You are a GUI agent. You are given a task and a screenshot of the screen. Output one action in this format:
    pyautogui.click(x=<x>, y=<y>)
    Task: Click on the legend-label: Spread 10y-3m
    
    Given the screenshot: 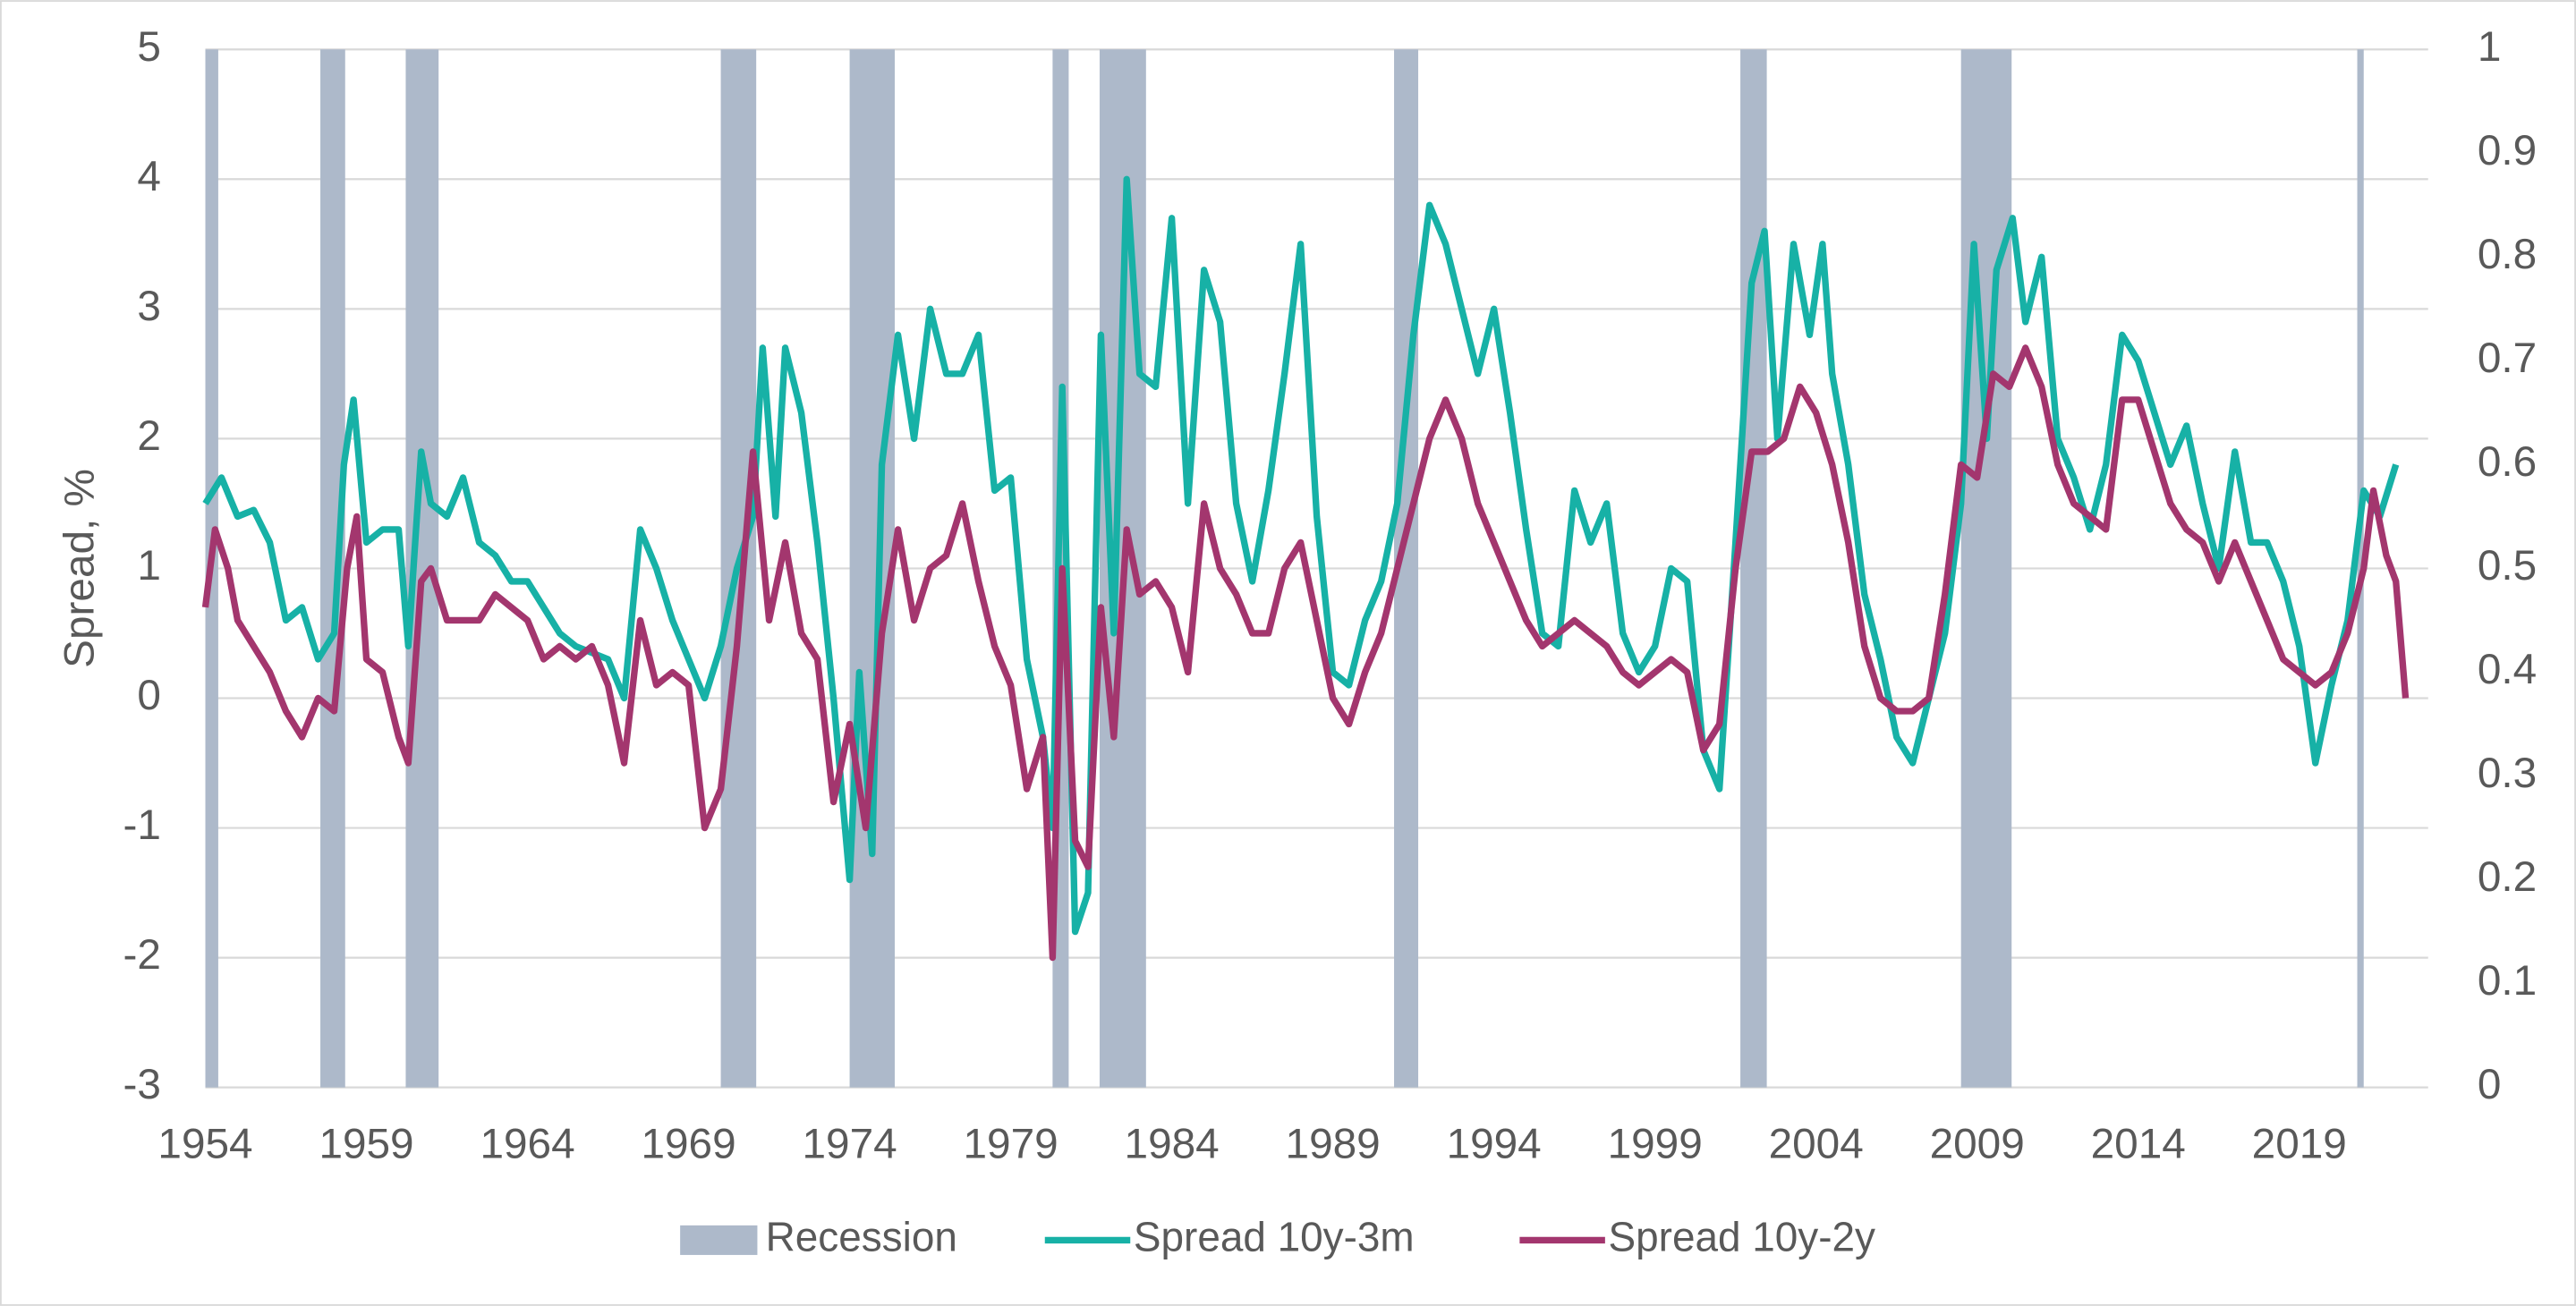 What is the action you would take?
    pyautogui.click(x=1274, y=1237)
    